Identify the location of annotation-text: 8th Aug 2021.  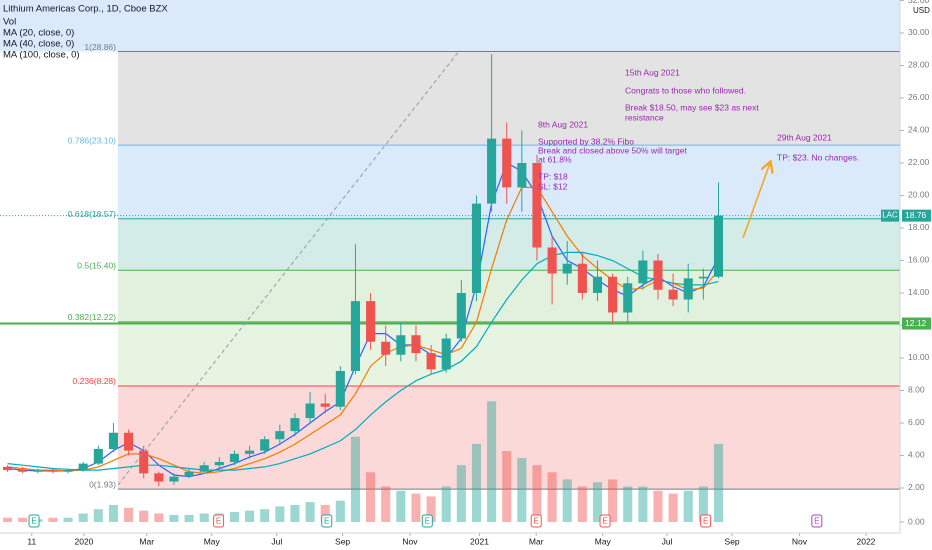
(563, 124).